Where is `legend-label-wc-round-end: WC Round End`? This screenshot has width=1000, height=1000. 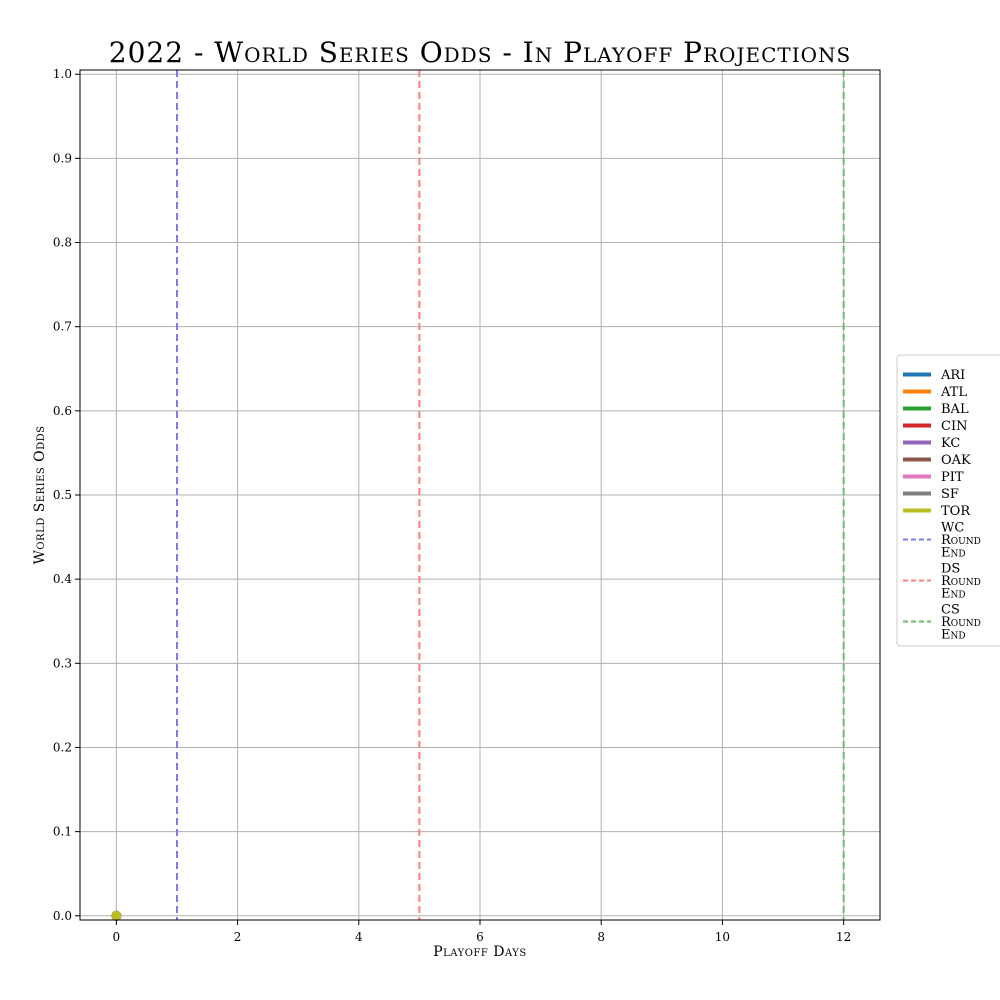
legend-label-wc-round-end: WC Round End is located at coordinates (961, 541).